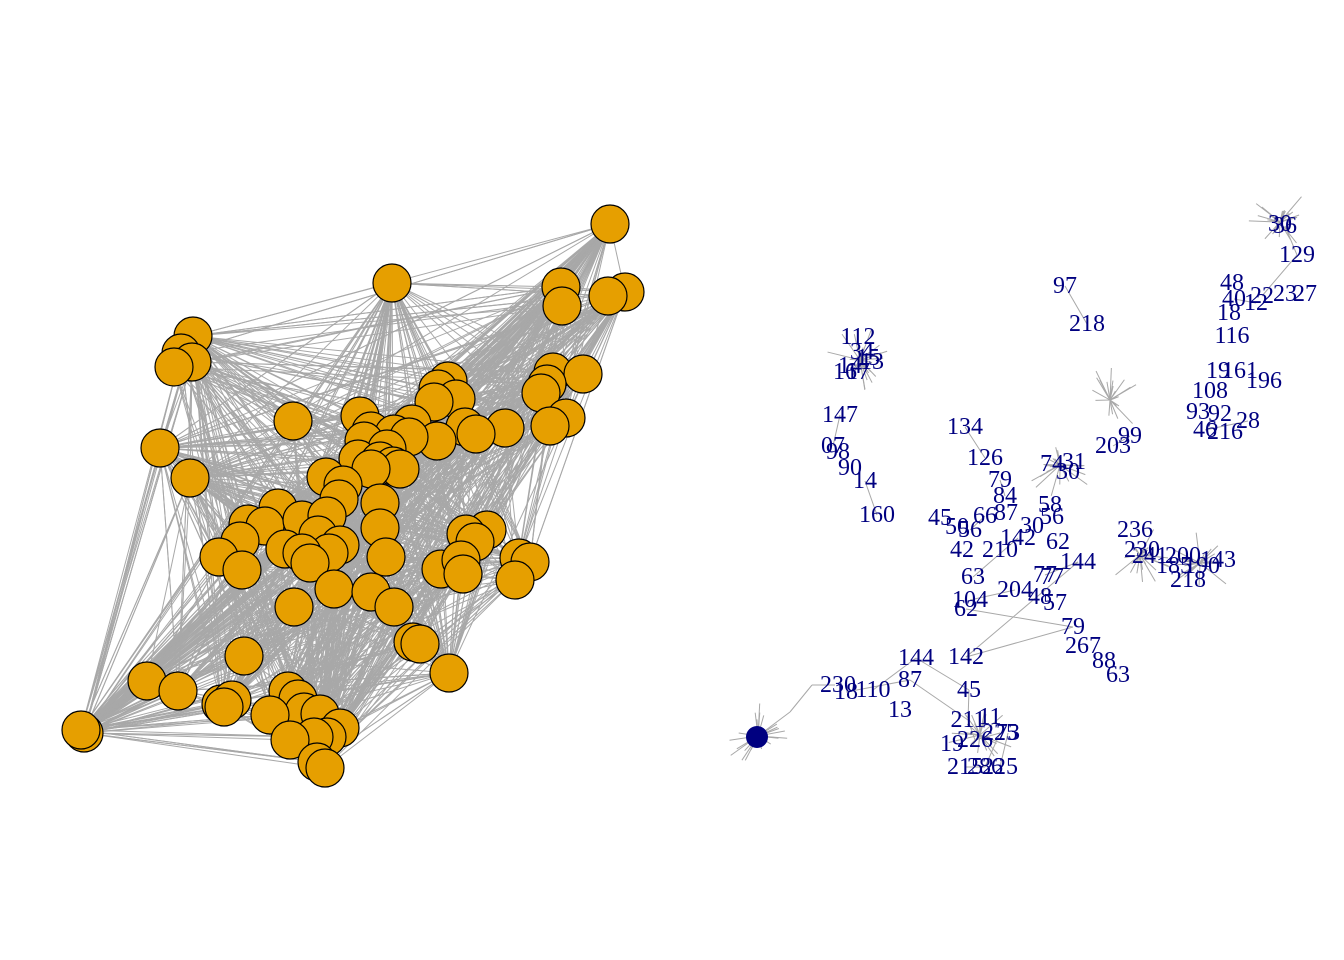 The width and height of the screenshot is (1344, 960). Describe the element at coordinates (1305, 294) in the screenshot. I see `vertex-label: 27` at that location.